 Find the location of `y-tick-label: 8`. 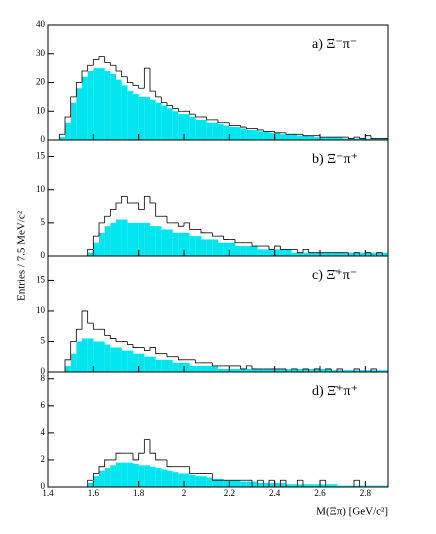

y-tick-label: 8 is located at coordinates (43, 378).